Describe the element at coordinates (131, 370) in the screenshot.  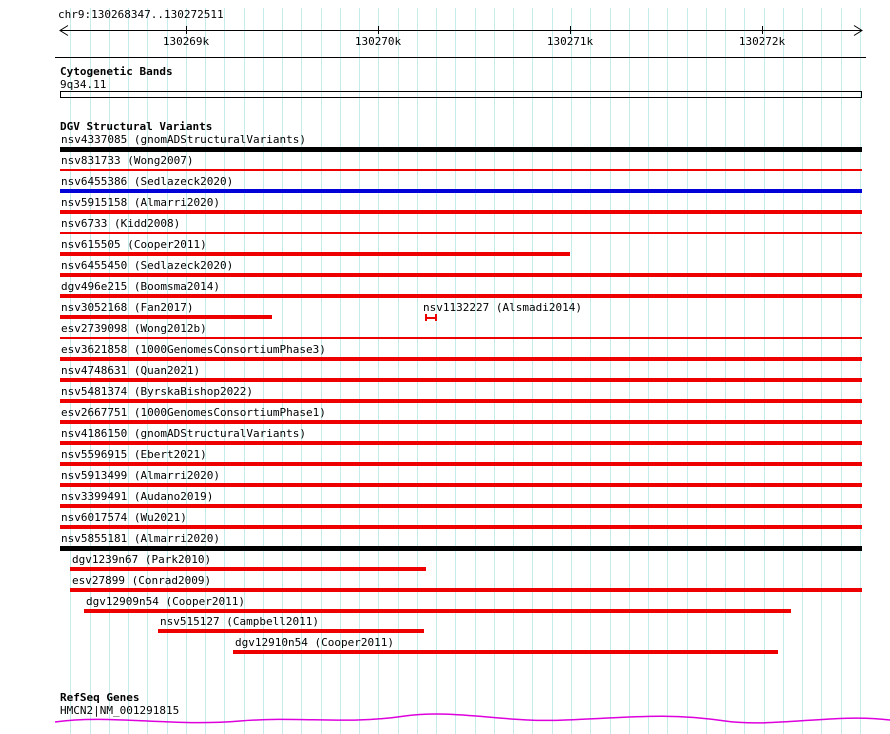
I see `variant-label: nsv4748631 (Quan2021)` at that location.